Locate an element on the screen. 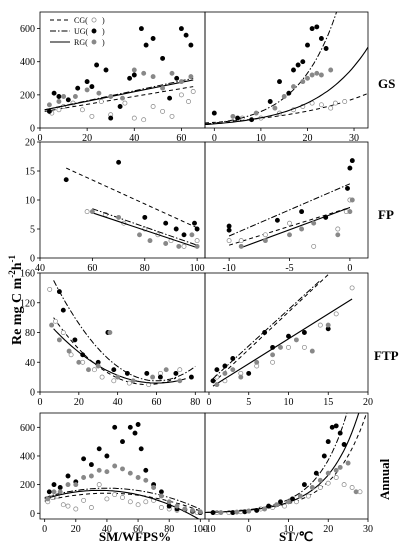 This screenshot has width=404, height=550. x-tick-label: 60 is located at coordinates (138, 529).